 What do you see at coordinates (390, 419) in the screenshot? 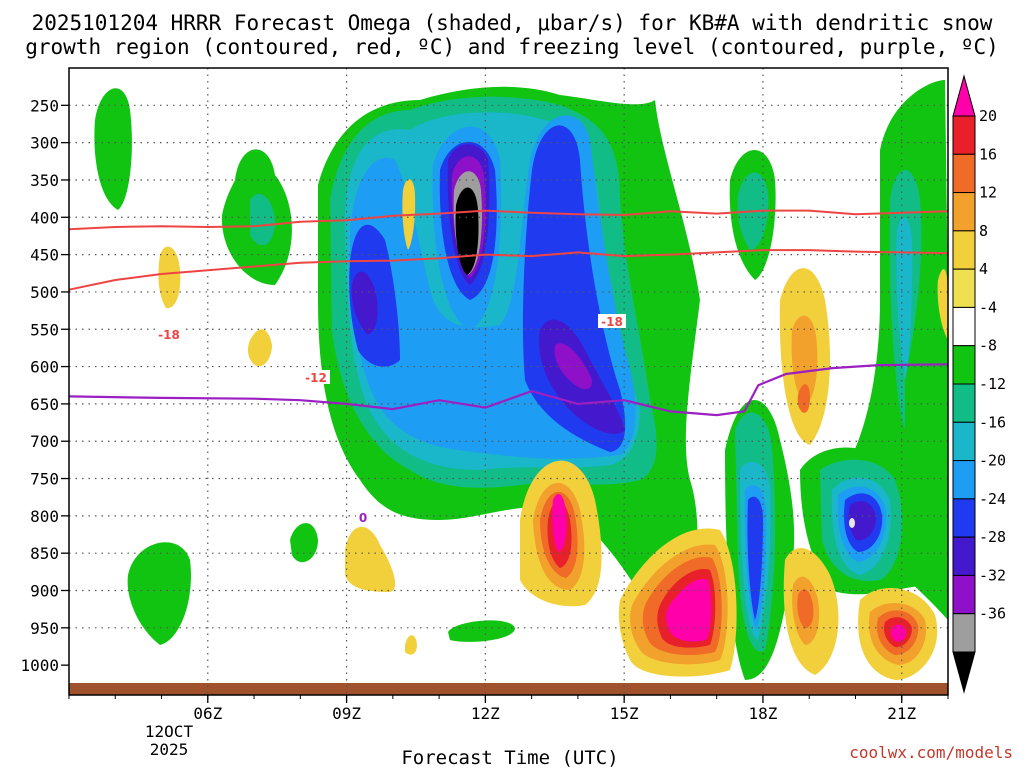
I see `contour-labels: -18 -18 -12 0` at bounding box center [390, 419].